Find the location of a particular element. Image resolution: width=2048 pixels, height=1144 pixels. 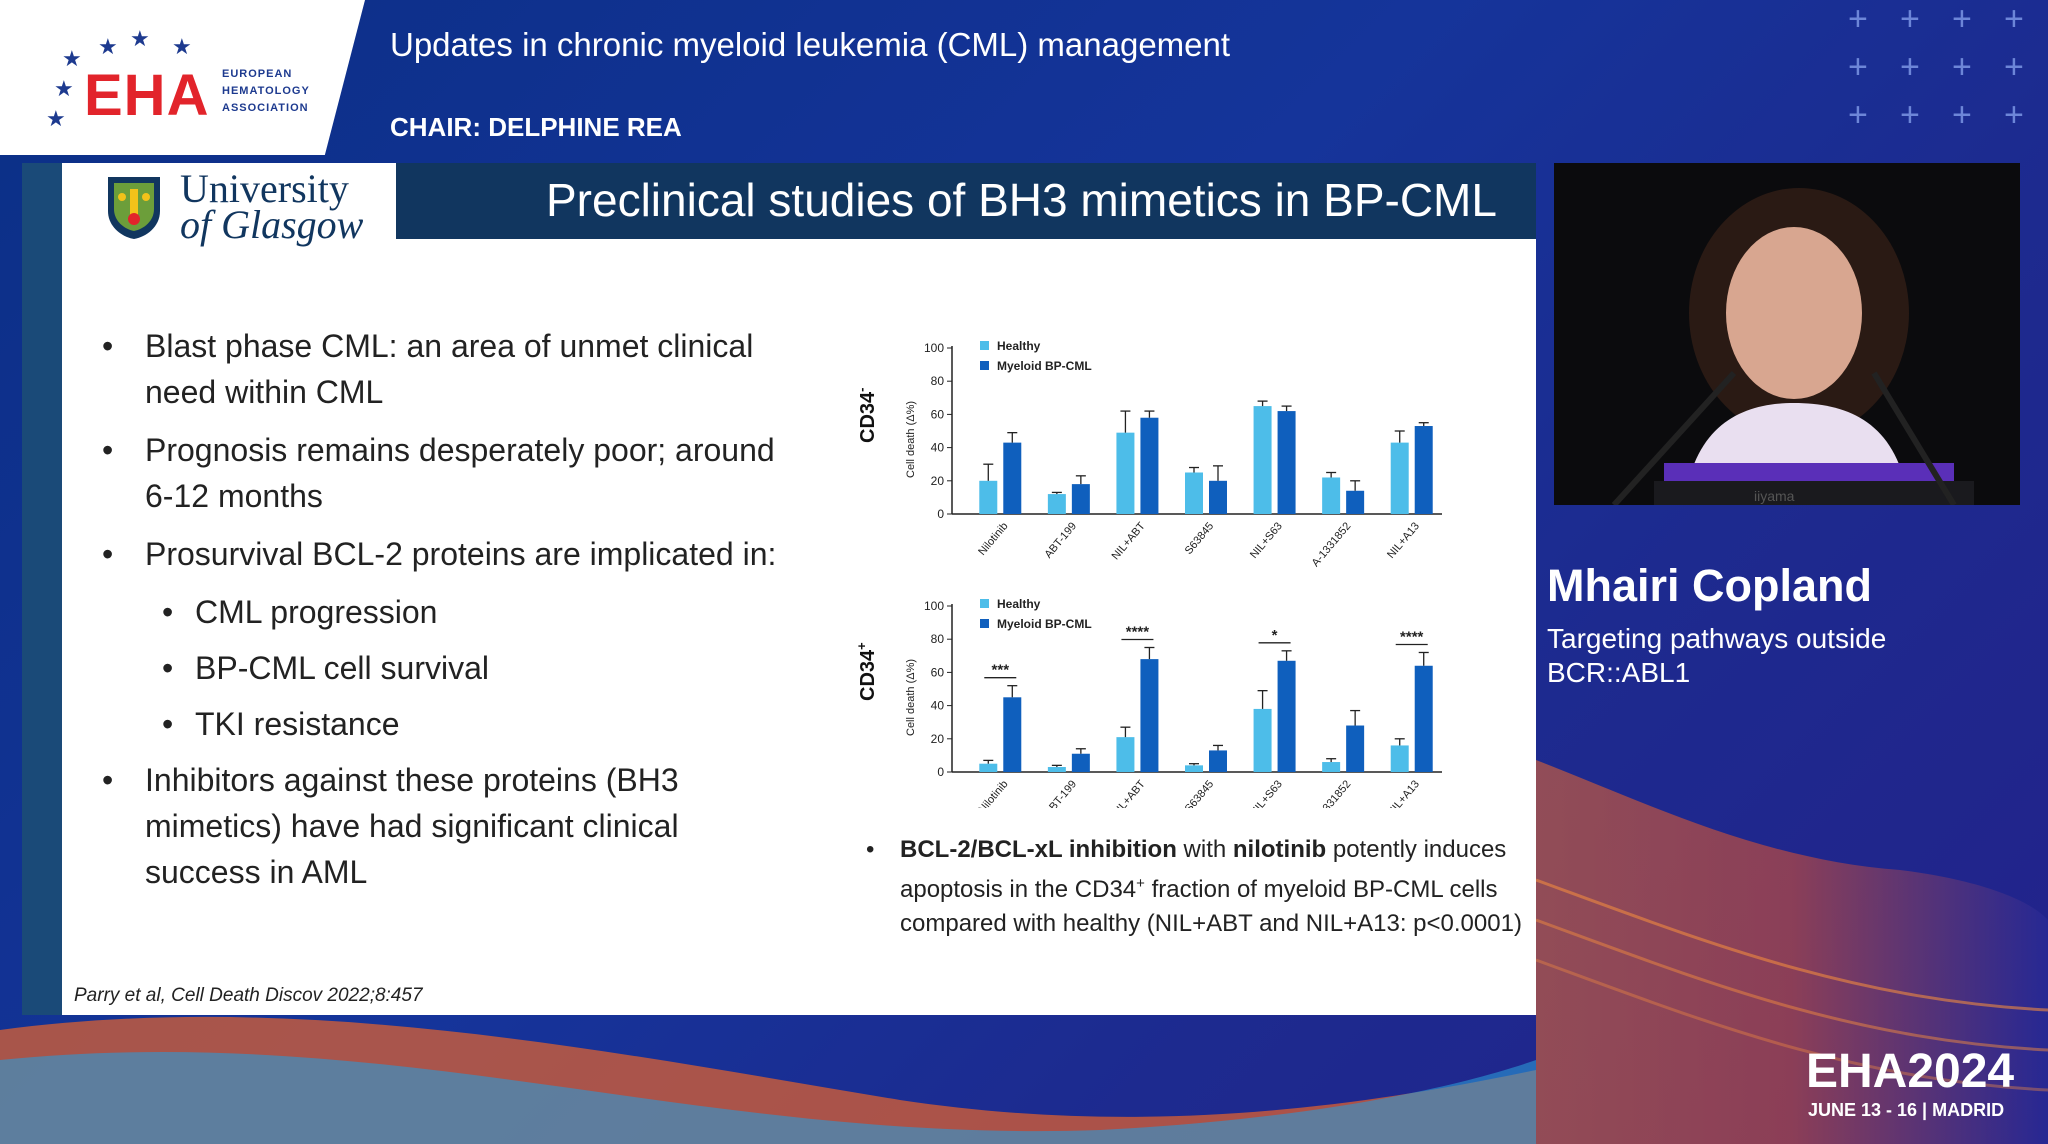

org-line-2: HEMATOLOGY is located at coordinates (266, 91).